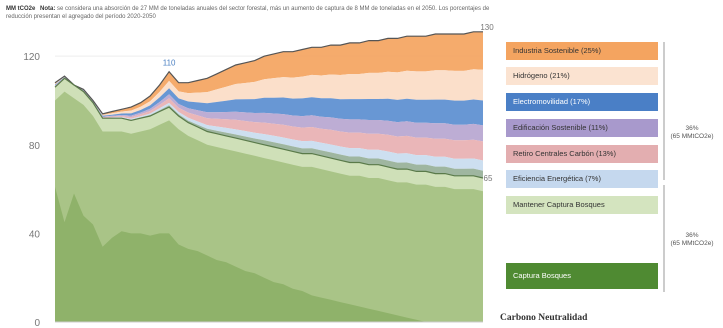  Describe the element at coordinates (582, 51) in the screenshot. I see `legend-item: Industria Sostenible (25%)` at that location.